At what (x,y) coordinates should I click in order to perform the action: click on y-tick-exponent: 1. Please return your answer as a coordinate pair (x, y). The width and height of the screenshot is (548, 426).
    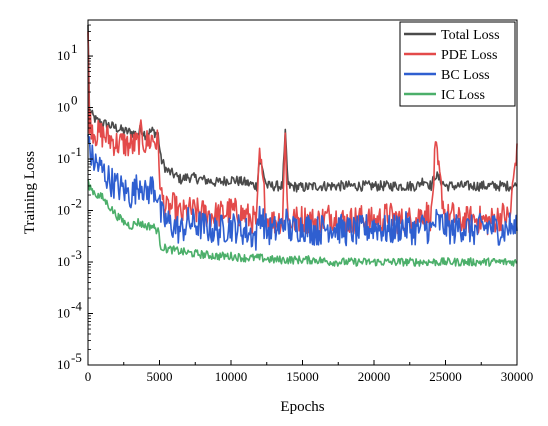
    Looking at the image, I should click on (74, 48).